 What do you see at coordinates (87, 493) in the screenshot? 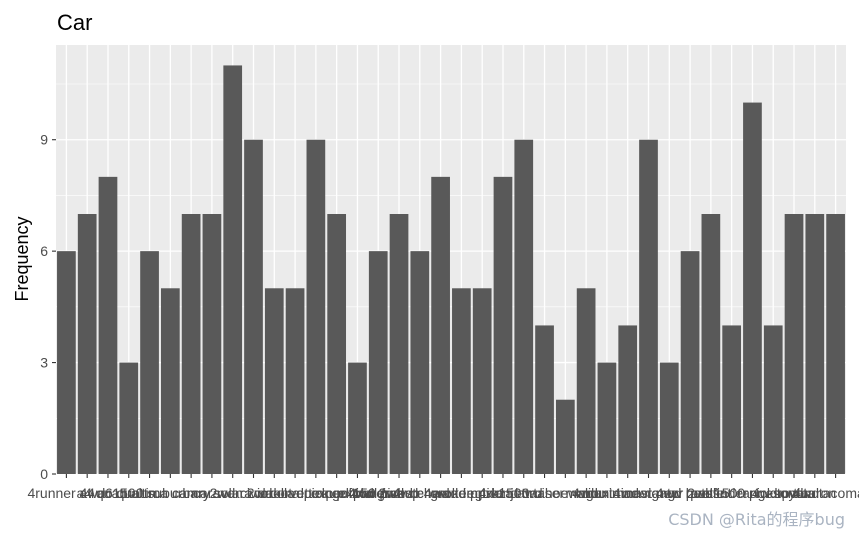
I see `x-tick-label: a4` at bounding box center [87, 493].